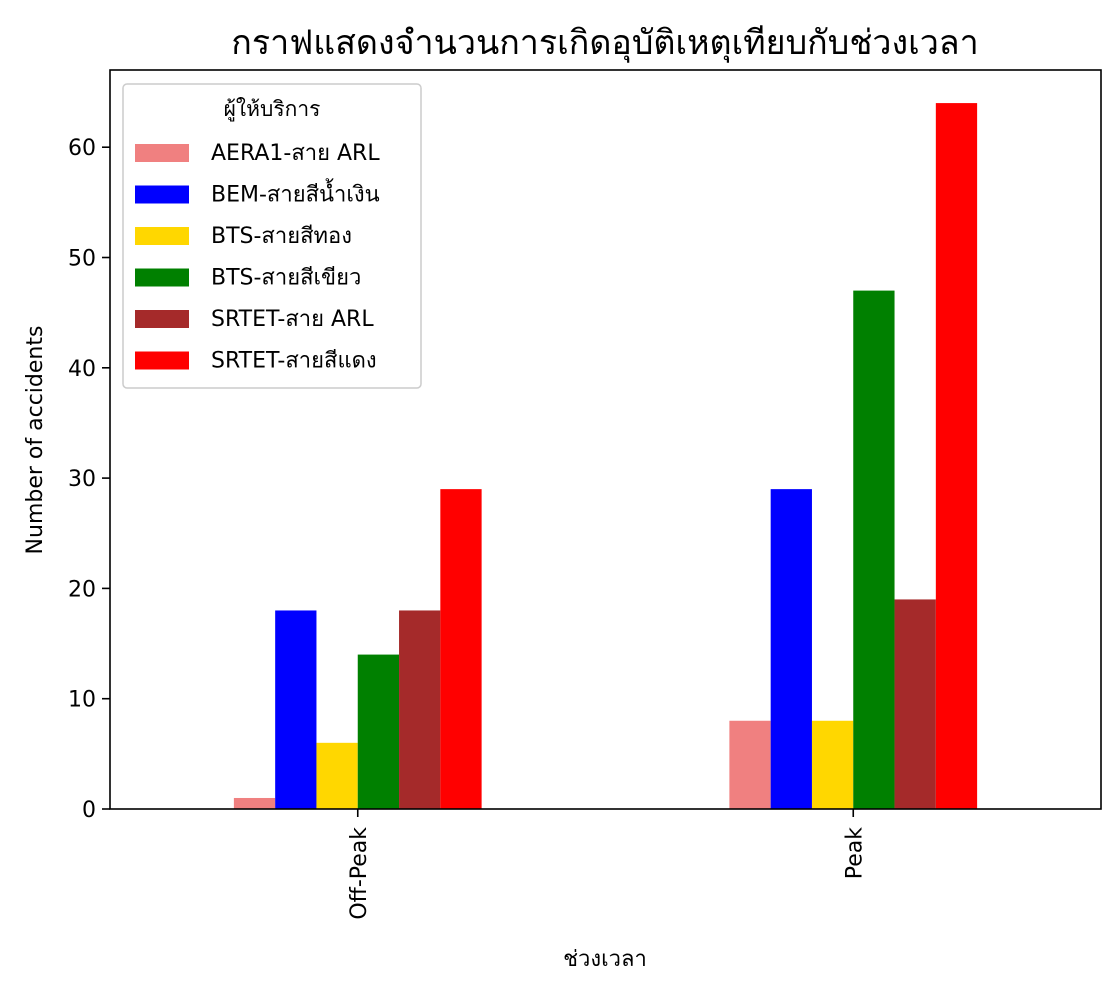 The height and width of the screenshot is (997, 1120). I want to click on legend-label: BEM-สายสีน้ำเงิน, so click(295, 193).